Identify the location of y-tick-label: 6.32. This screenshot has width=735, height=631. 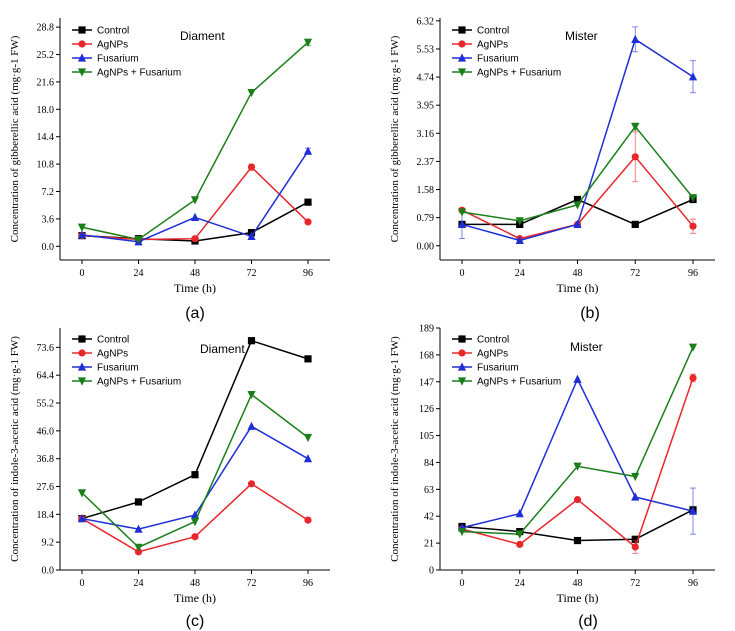
(426, 21).